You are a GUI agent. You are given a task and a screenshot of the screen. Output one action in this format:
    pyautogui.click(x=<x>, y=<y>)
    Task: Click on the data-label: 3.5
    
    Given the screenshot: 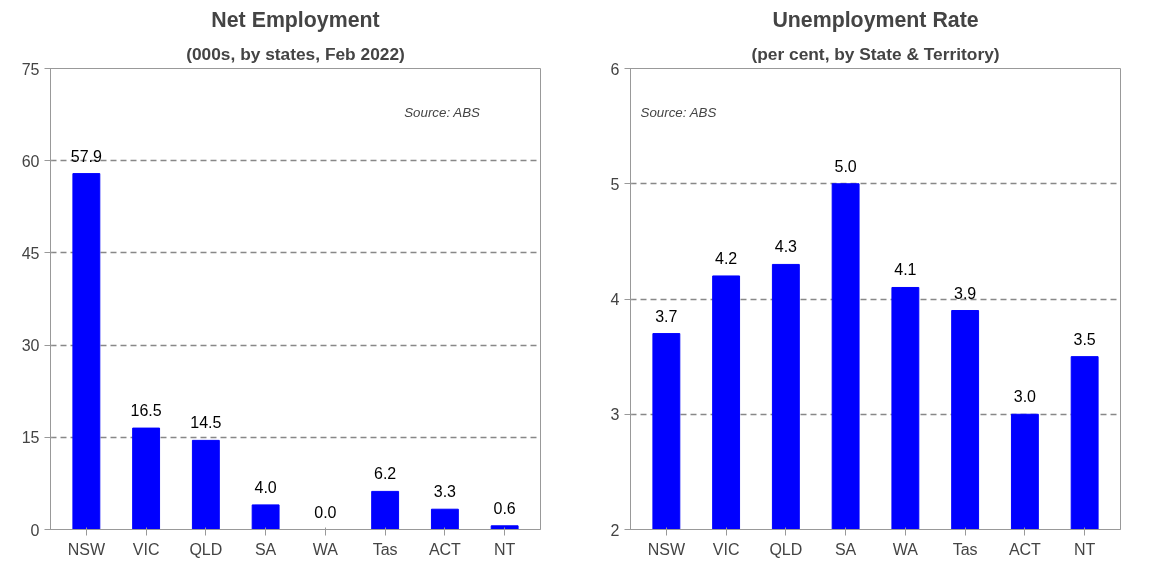 What is the action you would take?
    pyautogui.click(x=1084, y=339)
    